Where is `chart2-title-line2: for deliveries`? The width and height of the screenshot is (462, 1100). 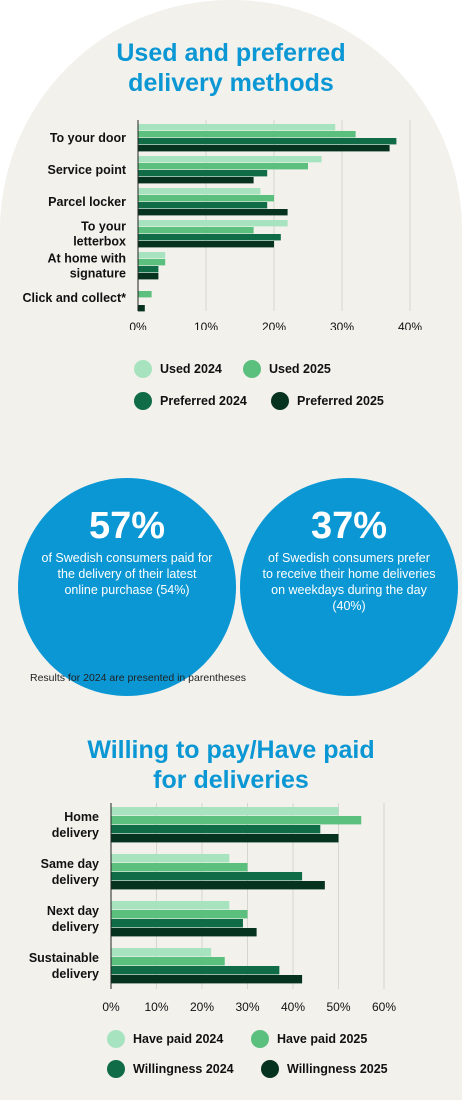 chart2-title-line2: for deliveries is located at coordinates (231, 780).